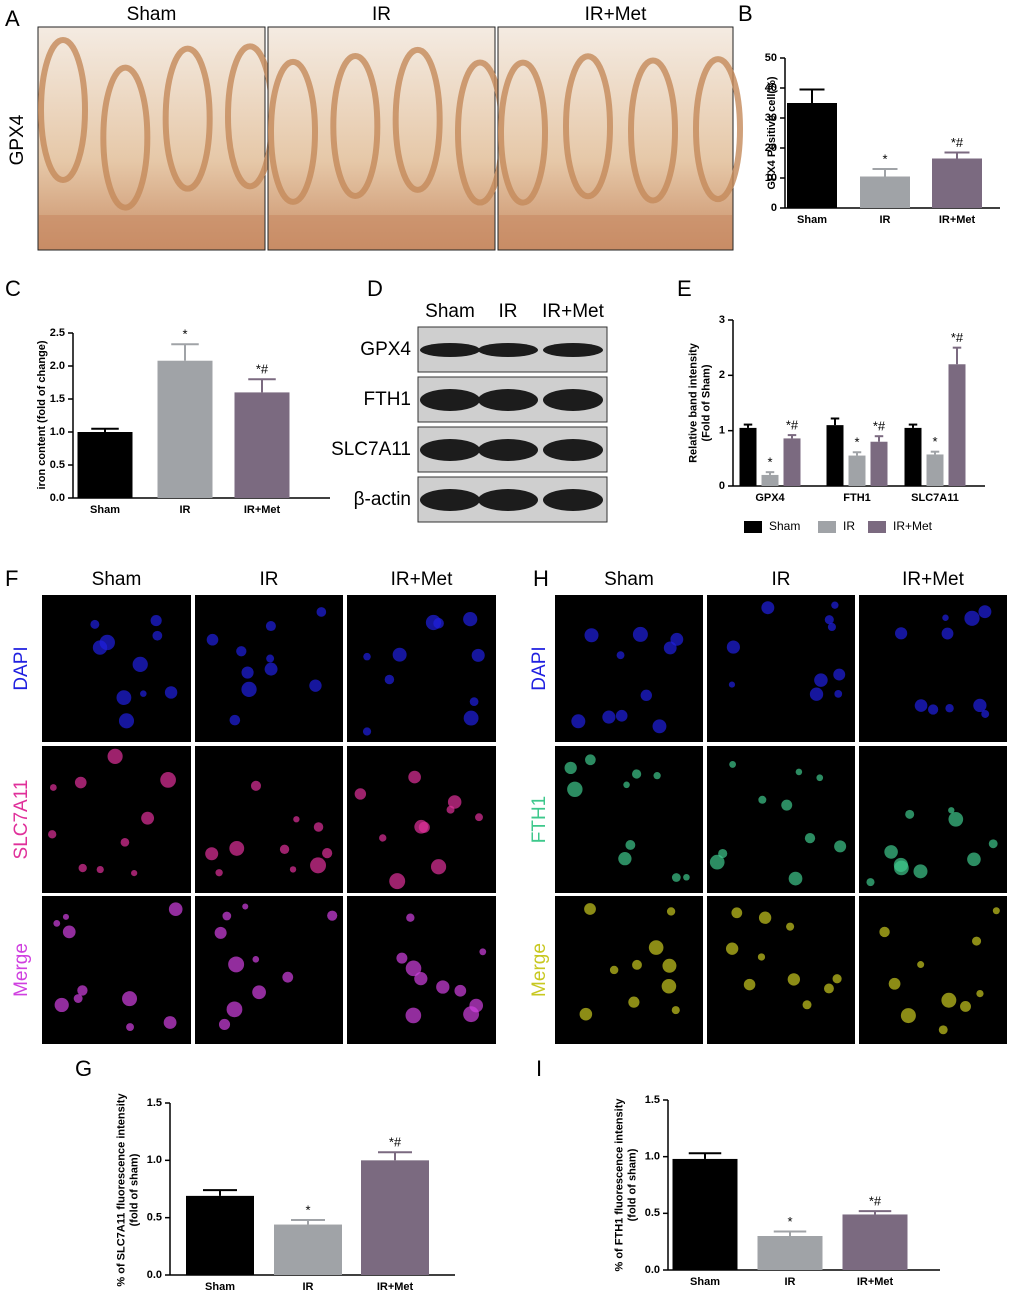 The image size is (1010, 1314). I want to click on column-header: IR+Met, so click(933, 579).